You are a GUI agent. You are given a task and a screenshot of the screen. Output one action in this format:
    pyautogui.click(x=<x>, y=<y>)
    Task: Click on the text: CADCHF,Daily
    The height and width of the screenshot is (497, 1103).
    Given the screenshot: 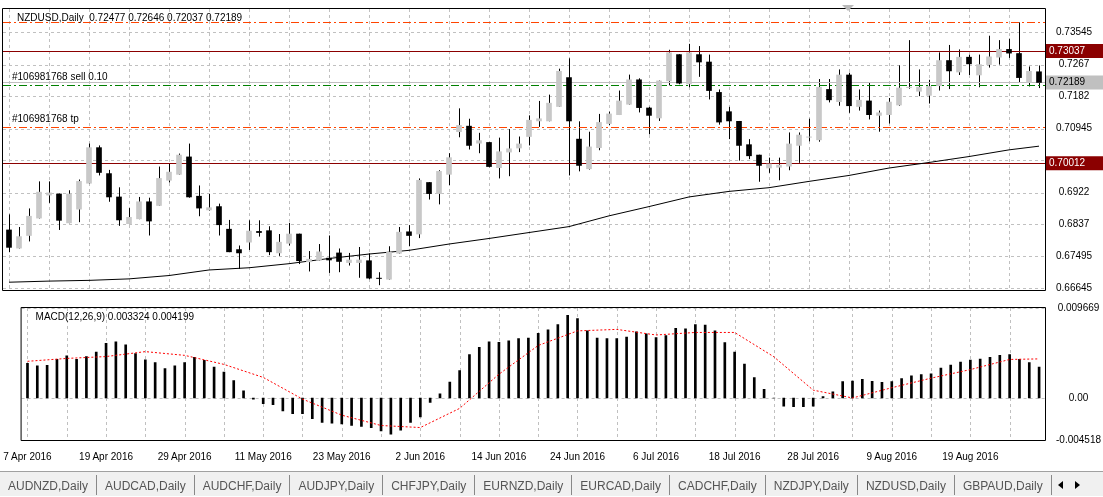 What is the action you would take?
    pyautogui.click(x=718, y=485)
    